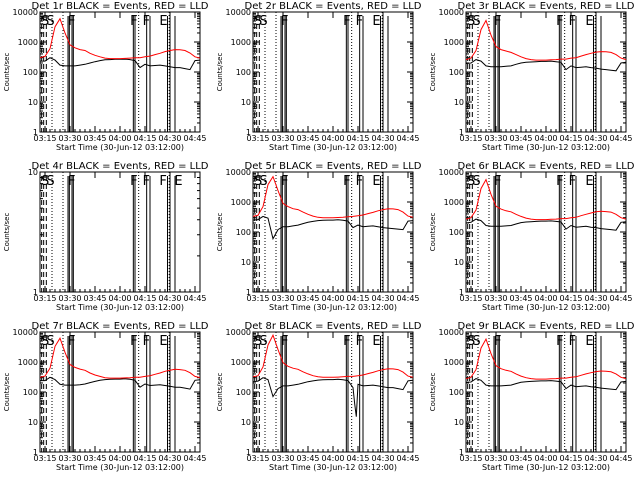 This screenshot has height=480, width=640. What do you see at coordinates (333, 147) in the screenshot?
I see `x-axis-label: Start Time (30-Jun-12 03:12:00)` at bounding box center [333, 147].